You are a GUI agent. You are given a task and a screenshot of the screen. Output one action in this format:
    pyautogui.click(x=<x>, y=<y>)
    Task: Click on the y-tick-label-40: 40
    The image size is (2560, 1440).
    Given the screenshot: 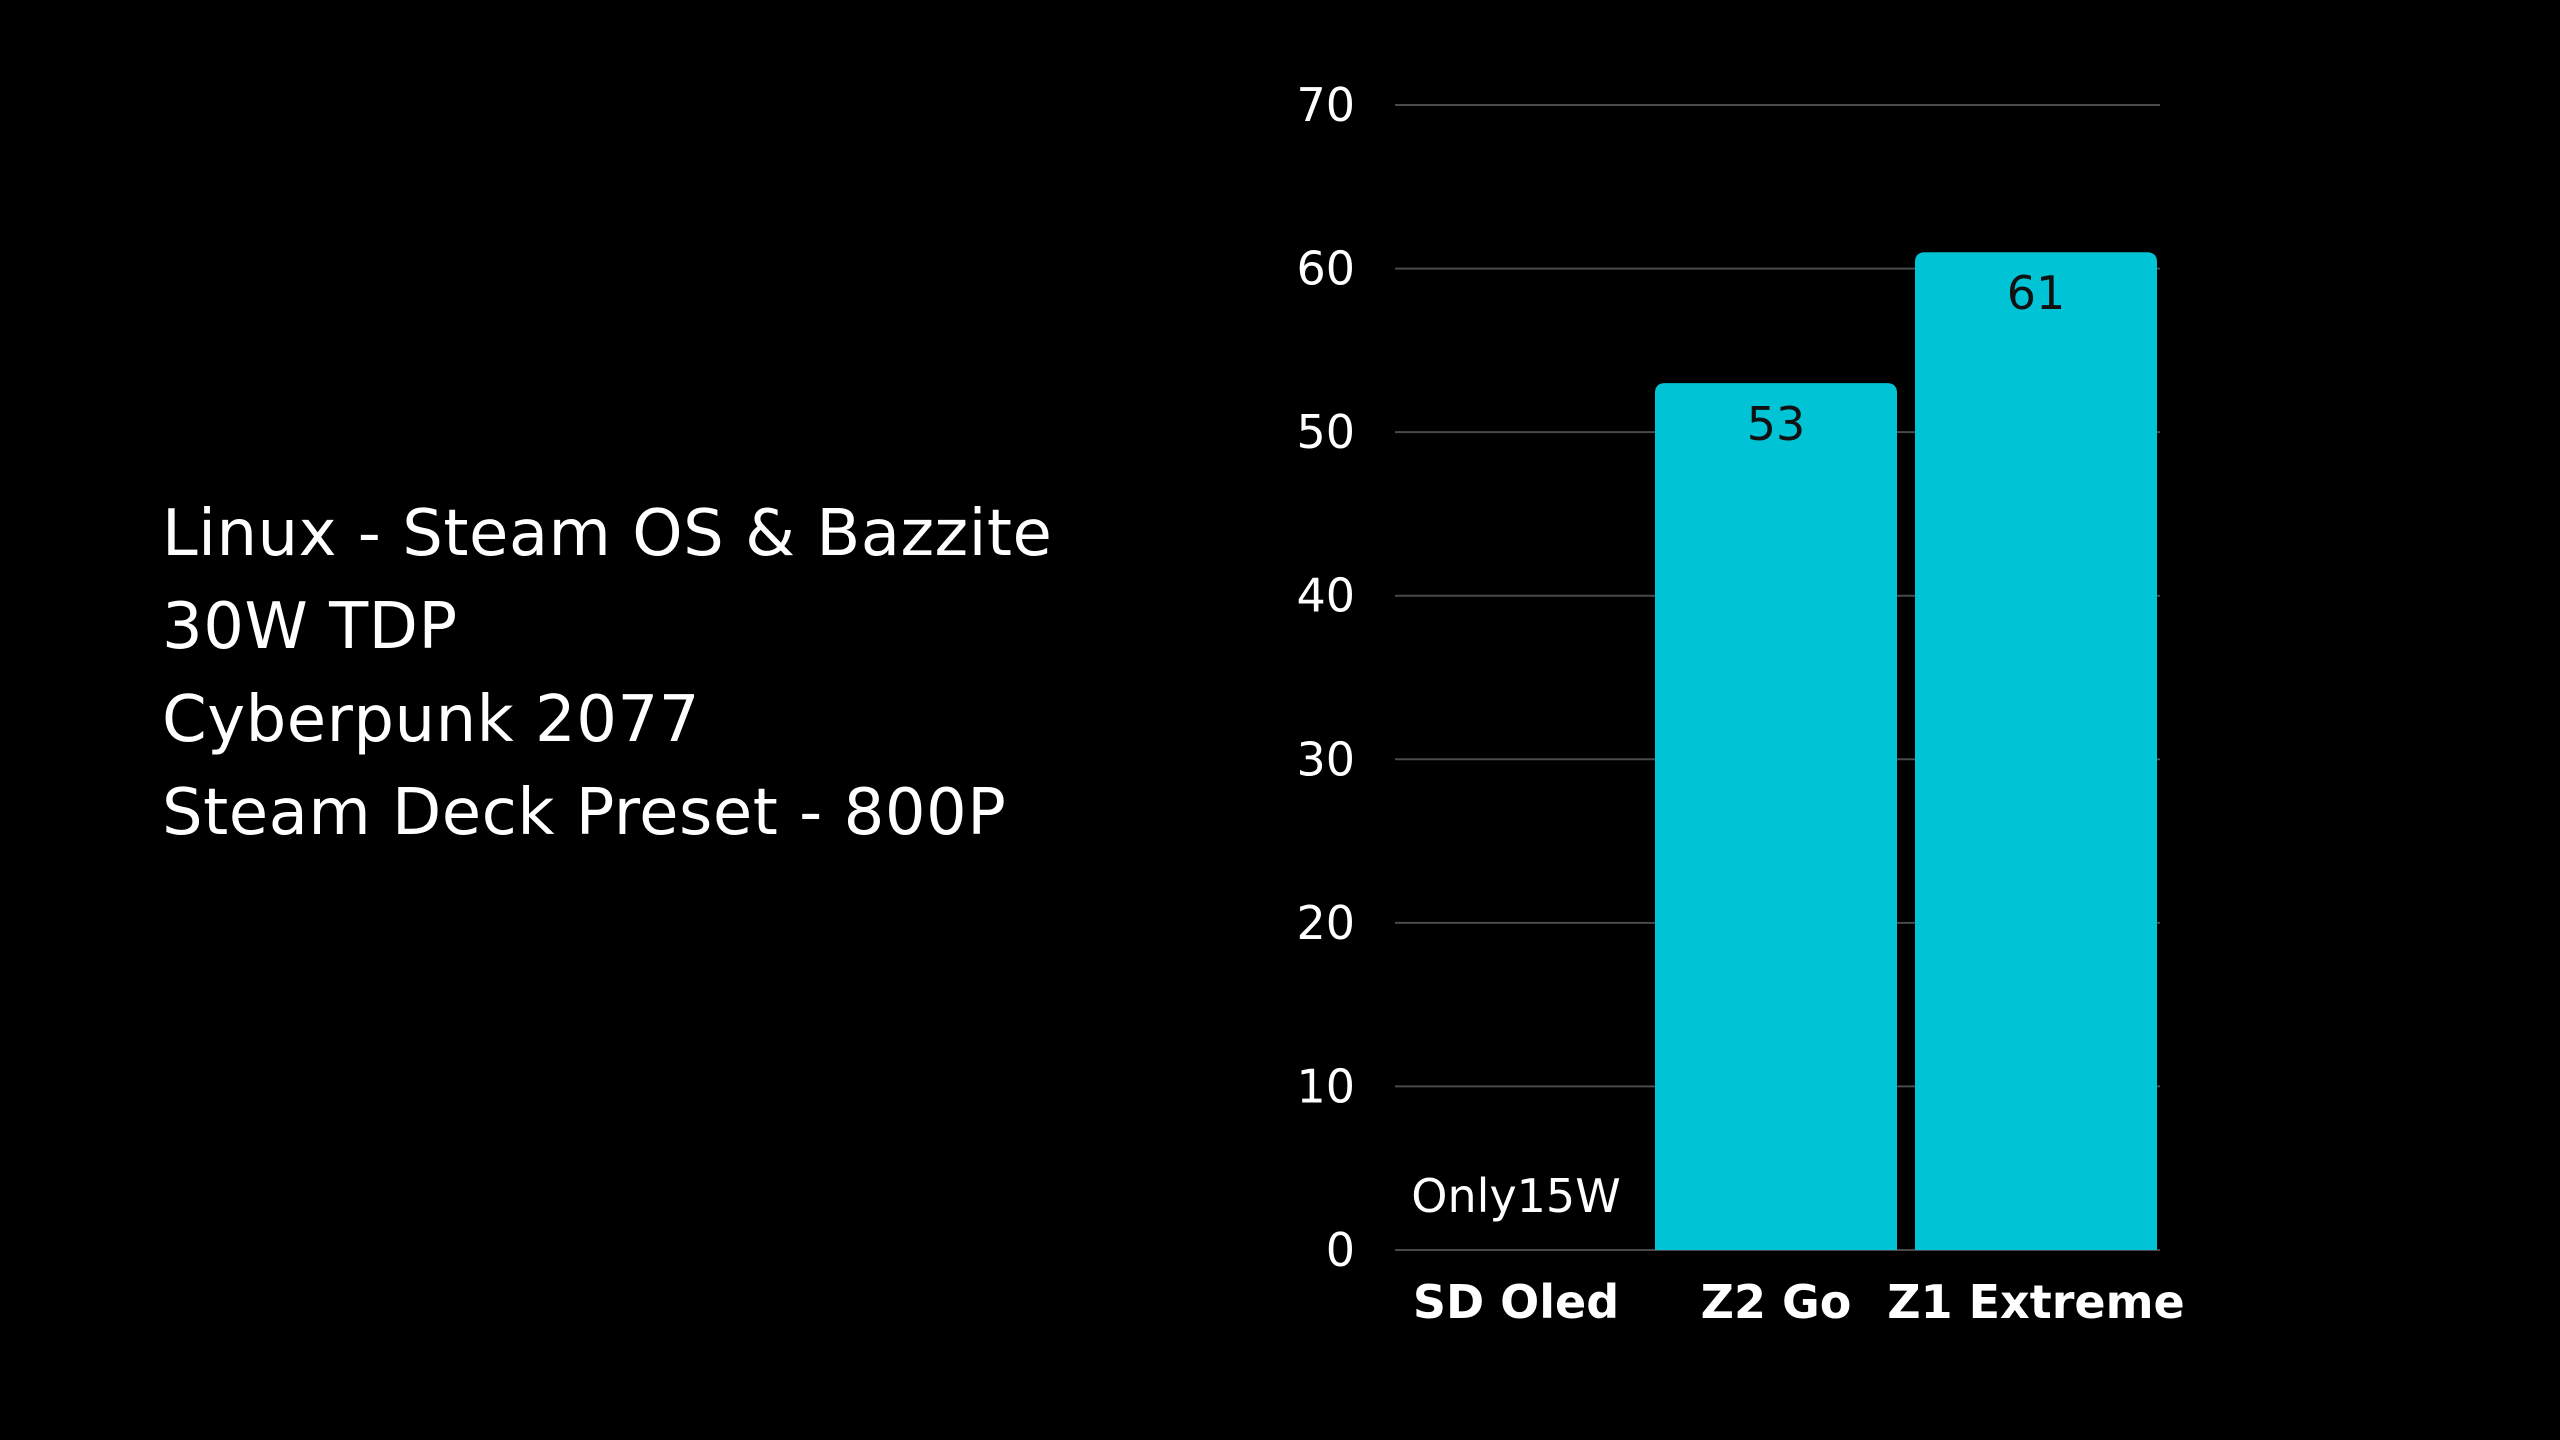 What is the action you would take?
    pyautogui.click(x=1325, y=596)
    